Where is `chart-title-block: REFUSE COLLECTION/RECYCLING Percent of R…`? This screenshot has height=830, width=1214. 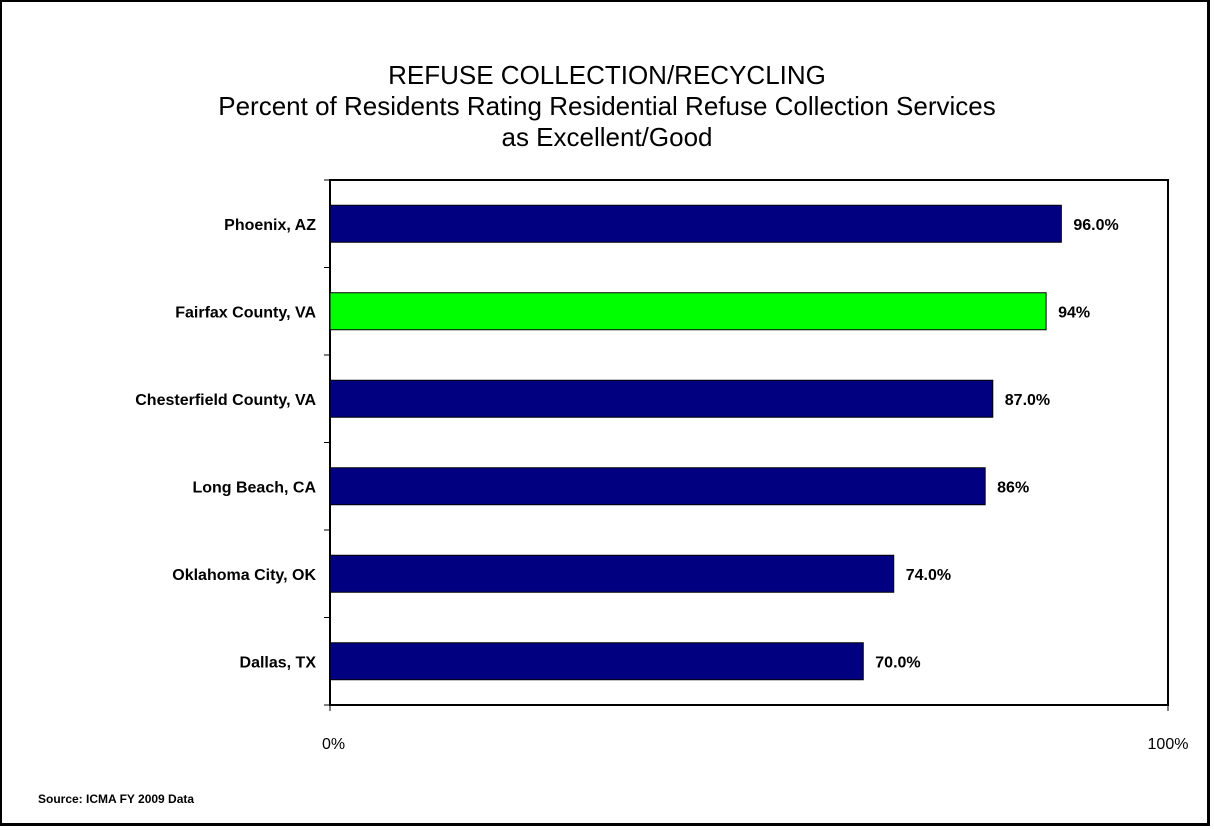 chart-title-block: REFUSE COLLECTION/RECYCLING Percent of R… is located at coordinates (607, 106).